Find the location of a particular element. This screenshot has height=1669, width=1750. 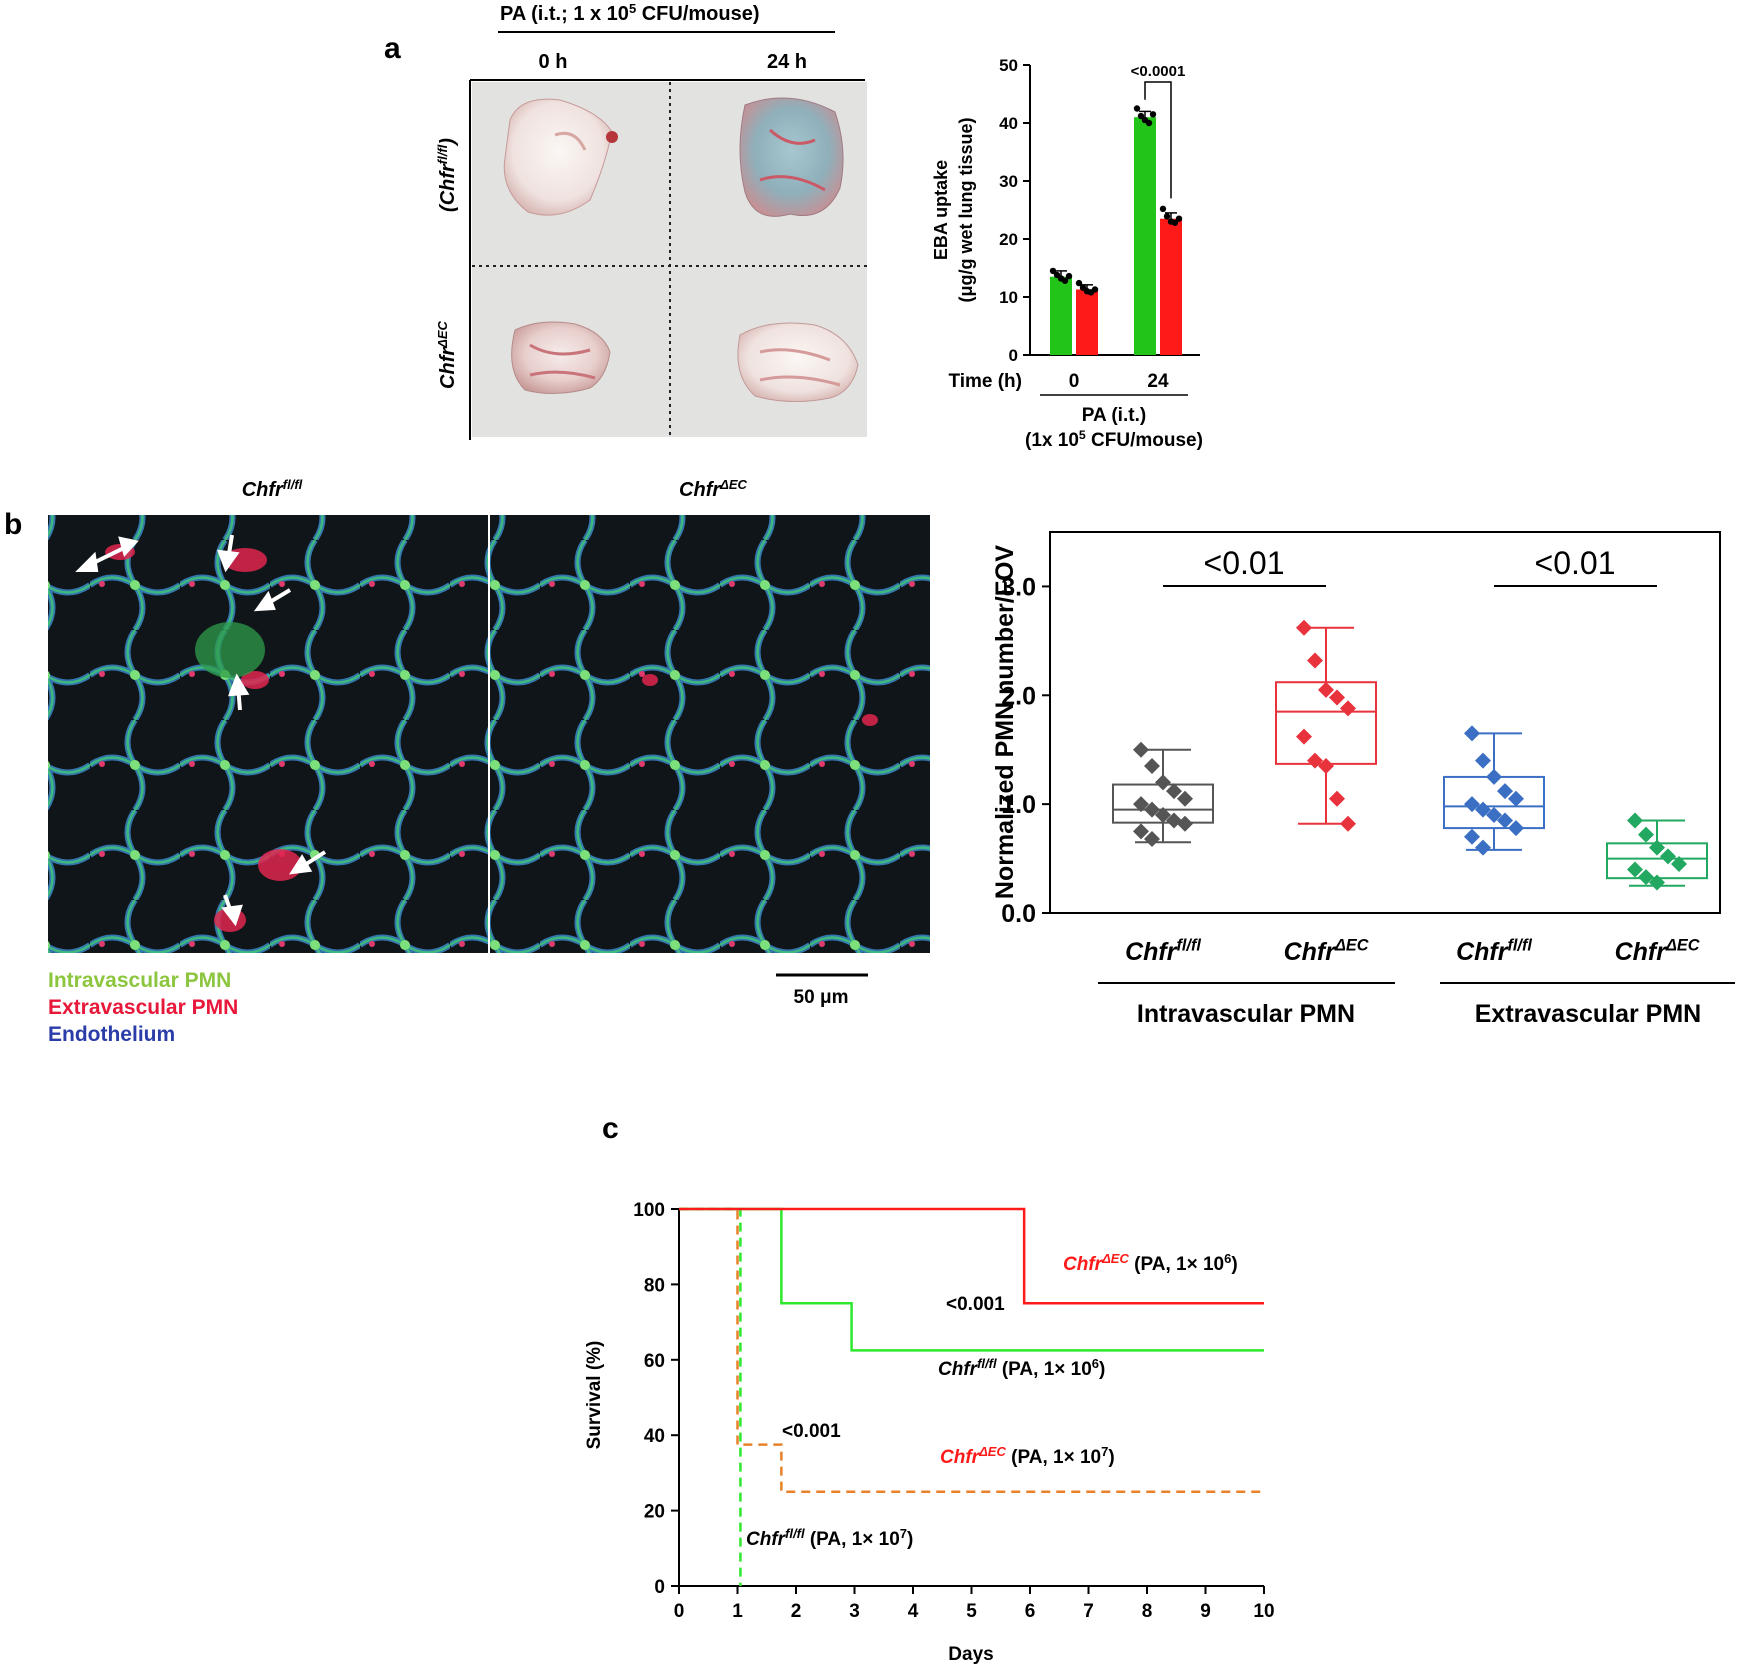

surv-series-label: Chfrfl/fl (PA, 1× 106) is located at coordinates (1021, 1368).